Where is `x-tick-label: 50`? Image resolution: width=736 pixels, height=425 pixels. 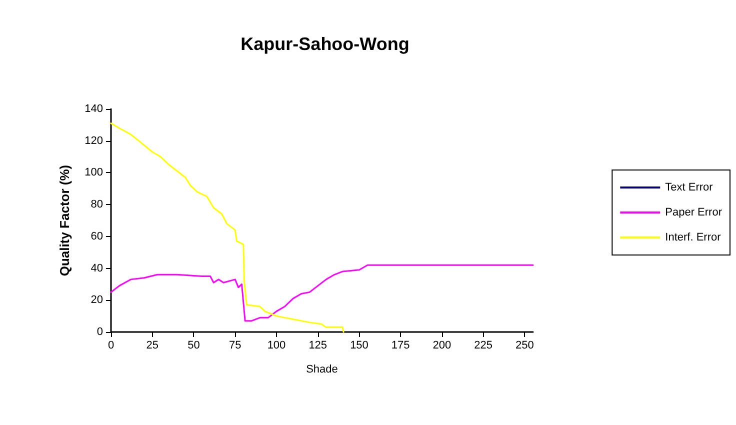
x-tick-label: 50 is located at coordinates (194, 346).